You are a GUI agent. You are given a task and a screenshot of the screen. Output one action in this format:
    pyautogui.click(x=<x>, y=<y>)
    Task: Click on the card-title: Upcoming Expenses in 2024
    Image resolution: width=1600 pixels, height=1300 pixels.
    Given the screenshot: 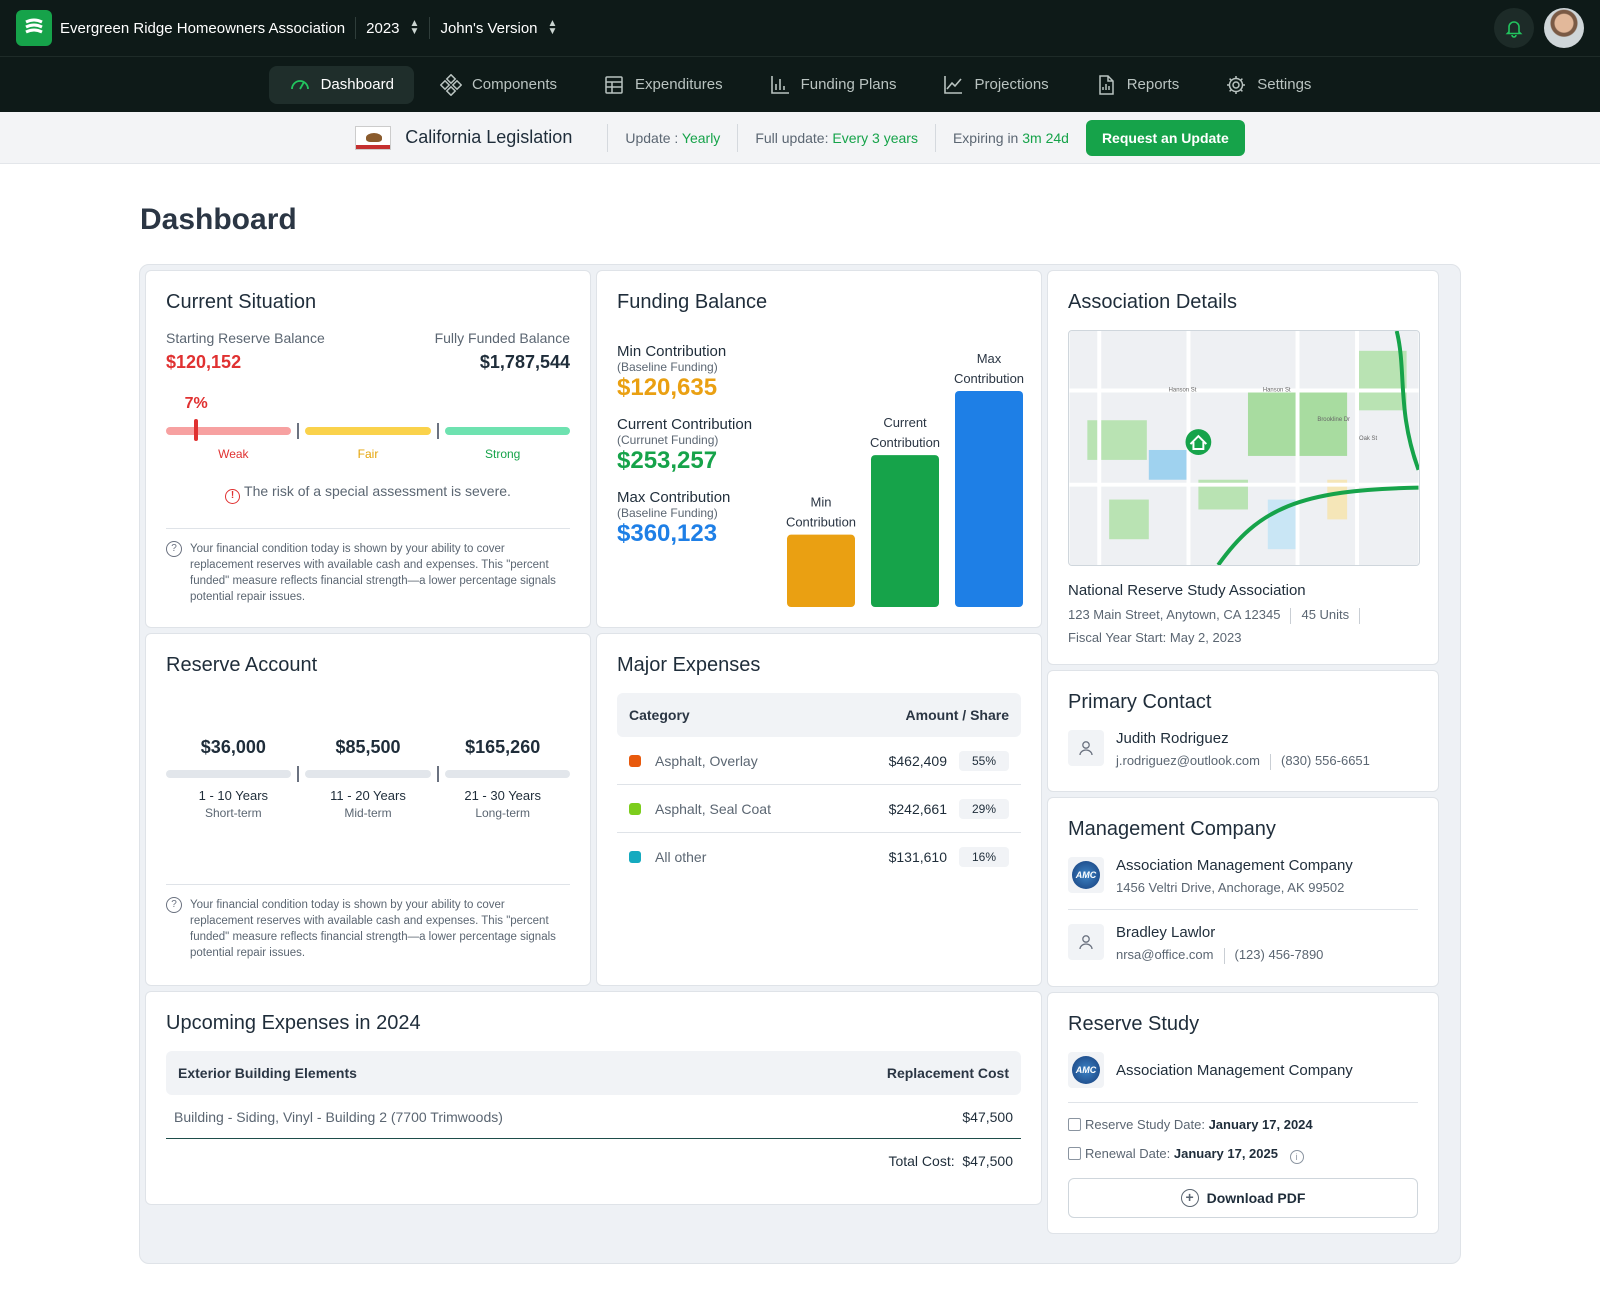 What is the action you would take?
    pyautogui.click(x=293, y=1023)
    